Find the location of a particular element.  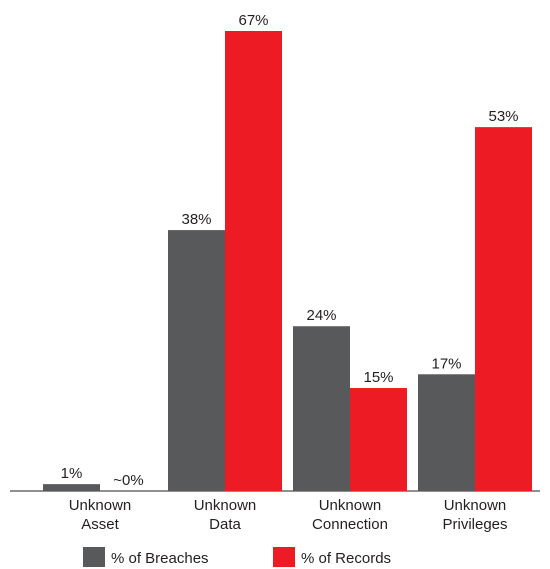

category-label-0-1: Asset is located at coordinates (100, 524).